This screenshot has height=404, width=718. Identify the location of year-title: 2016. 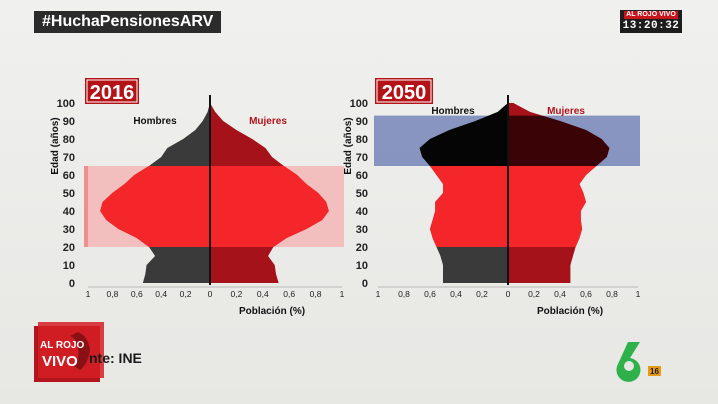
(112, 93).